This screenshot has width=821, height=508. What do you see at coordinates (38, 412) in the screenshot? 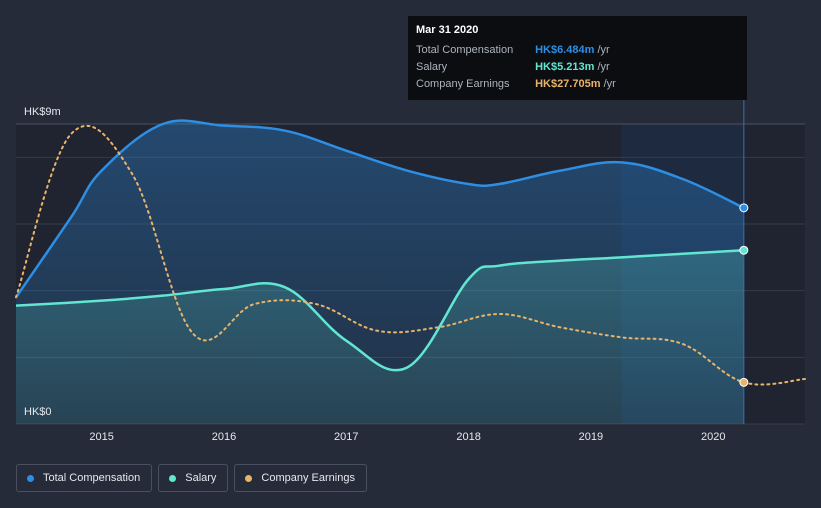
I see `y-label-bottom: HK$0` at bounding box center [38, 412].